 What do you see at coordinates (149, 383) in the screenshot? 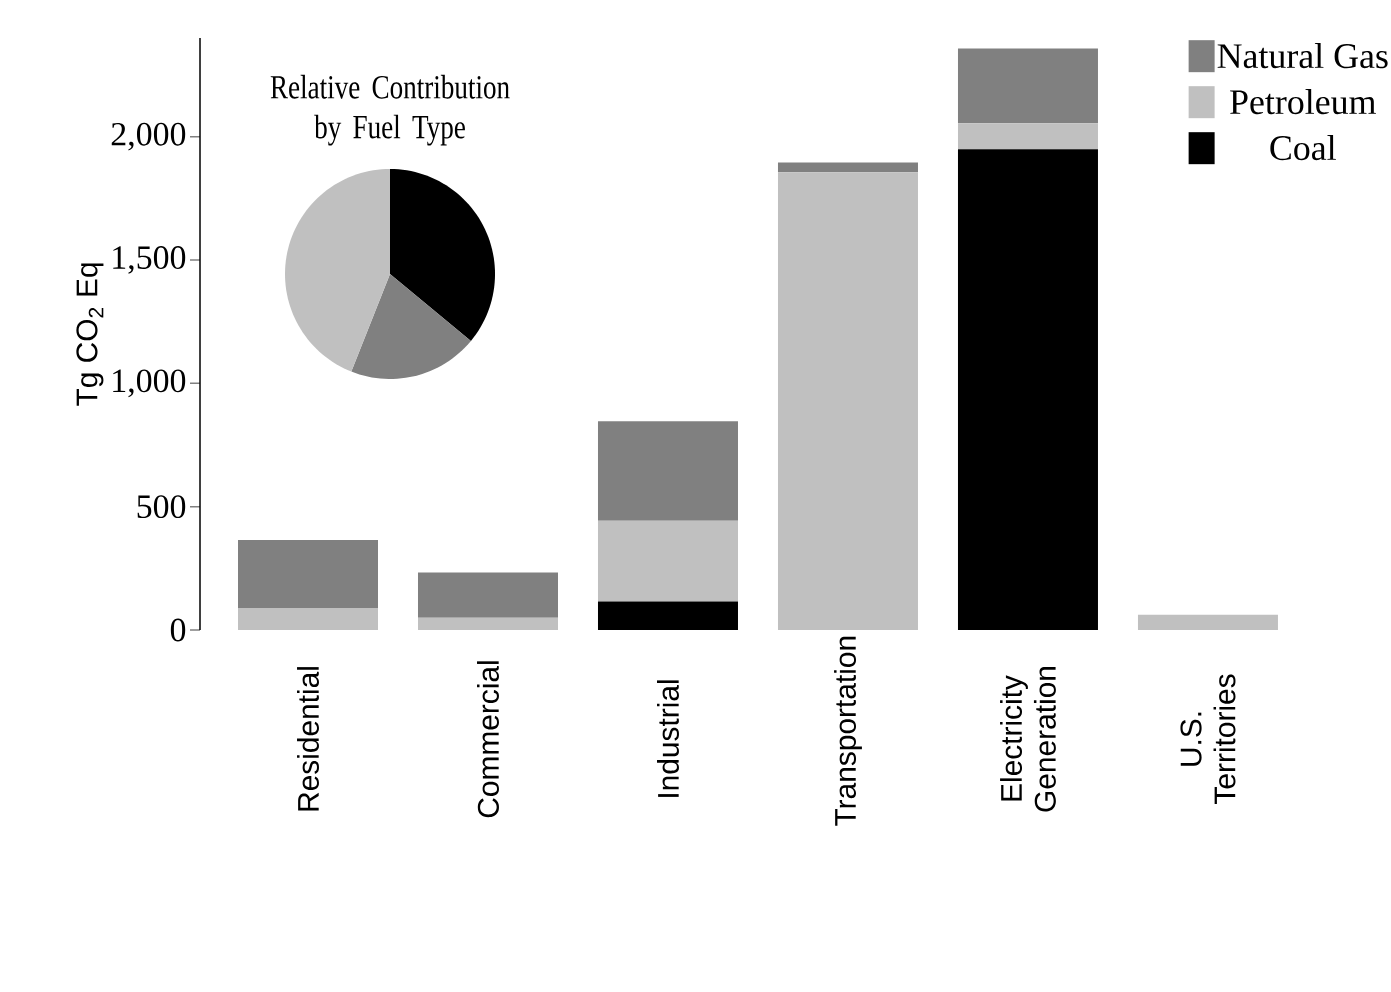
I see `y-tick-label: 1,000` at bounding box center [149, 383].